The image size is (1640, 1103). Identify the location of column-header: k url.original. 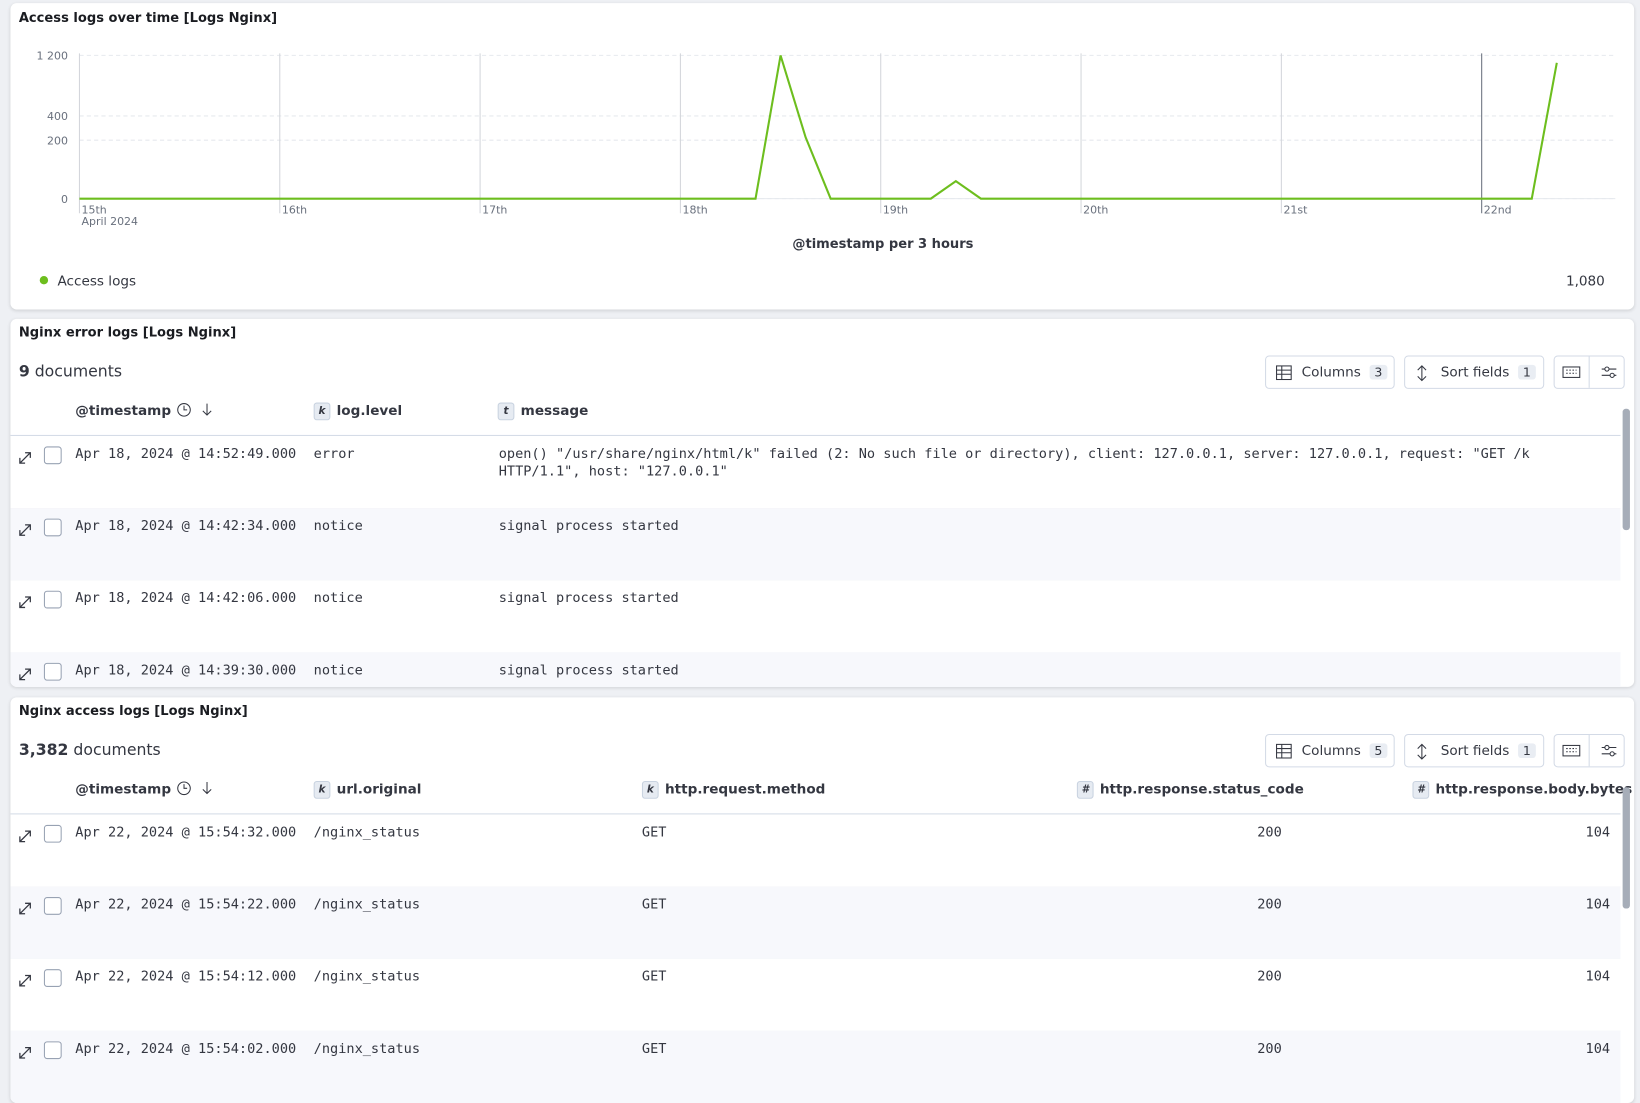
(367, 789).